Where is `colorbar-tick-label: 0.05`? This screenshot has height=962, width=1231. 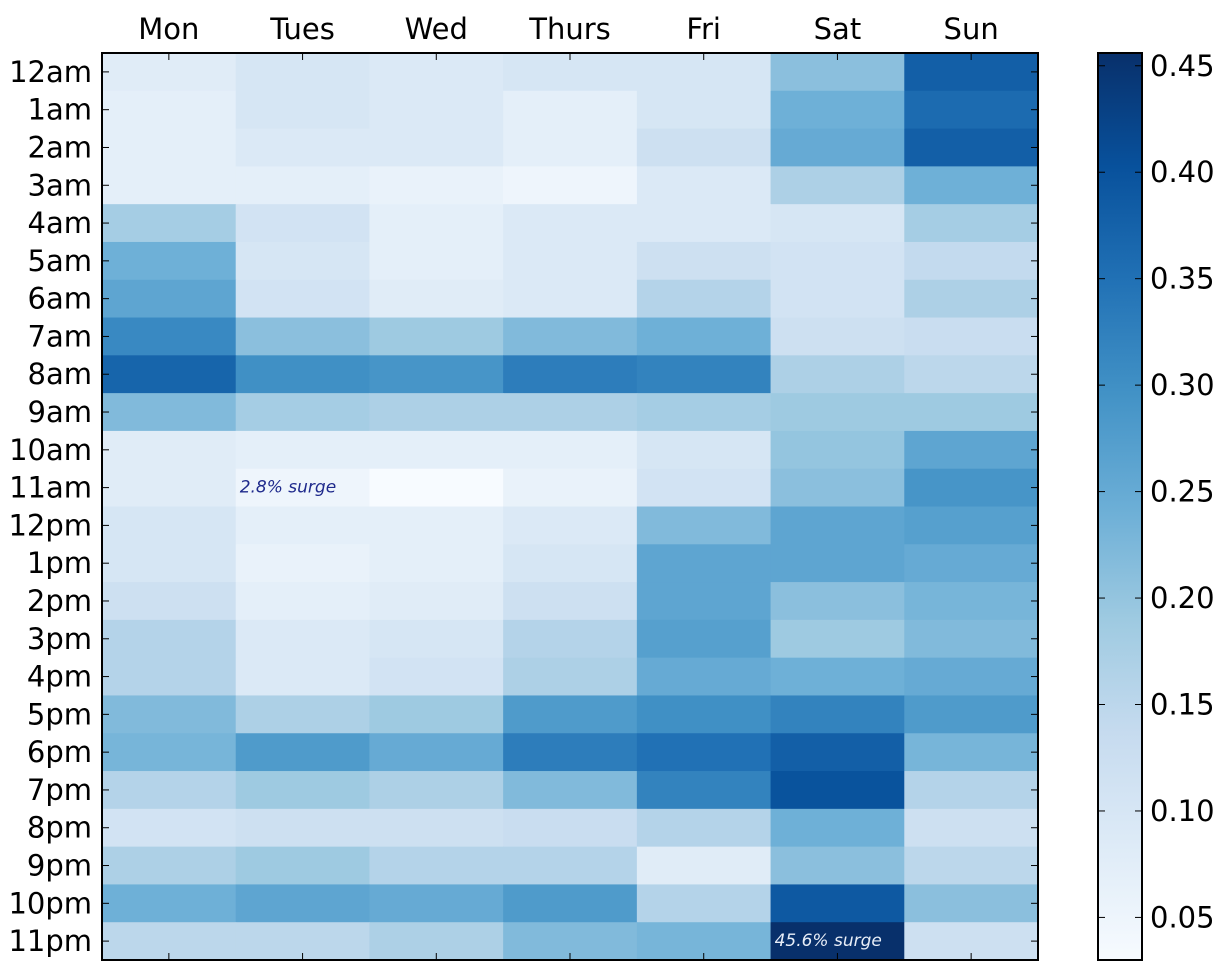 colorbar-tick-label: 0.05 is located at coordinates (1182, 917).